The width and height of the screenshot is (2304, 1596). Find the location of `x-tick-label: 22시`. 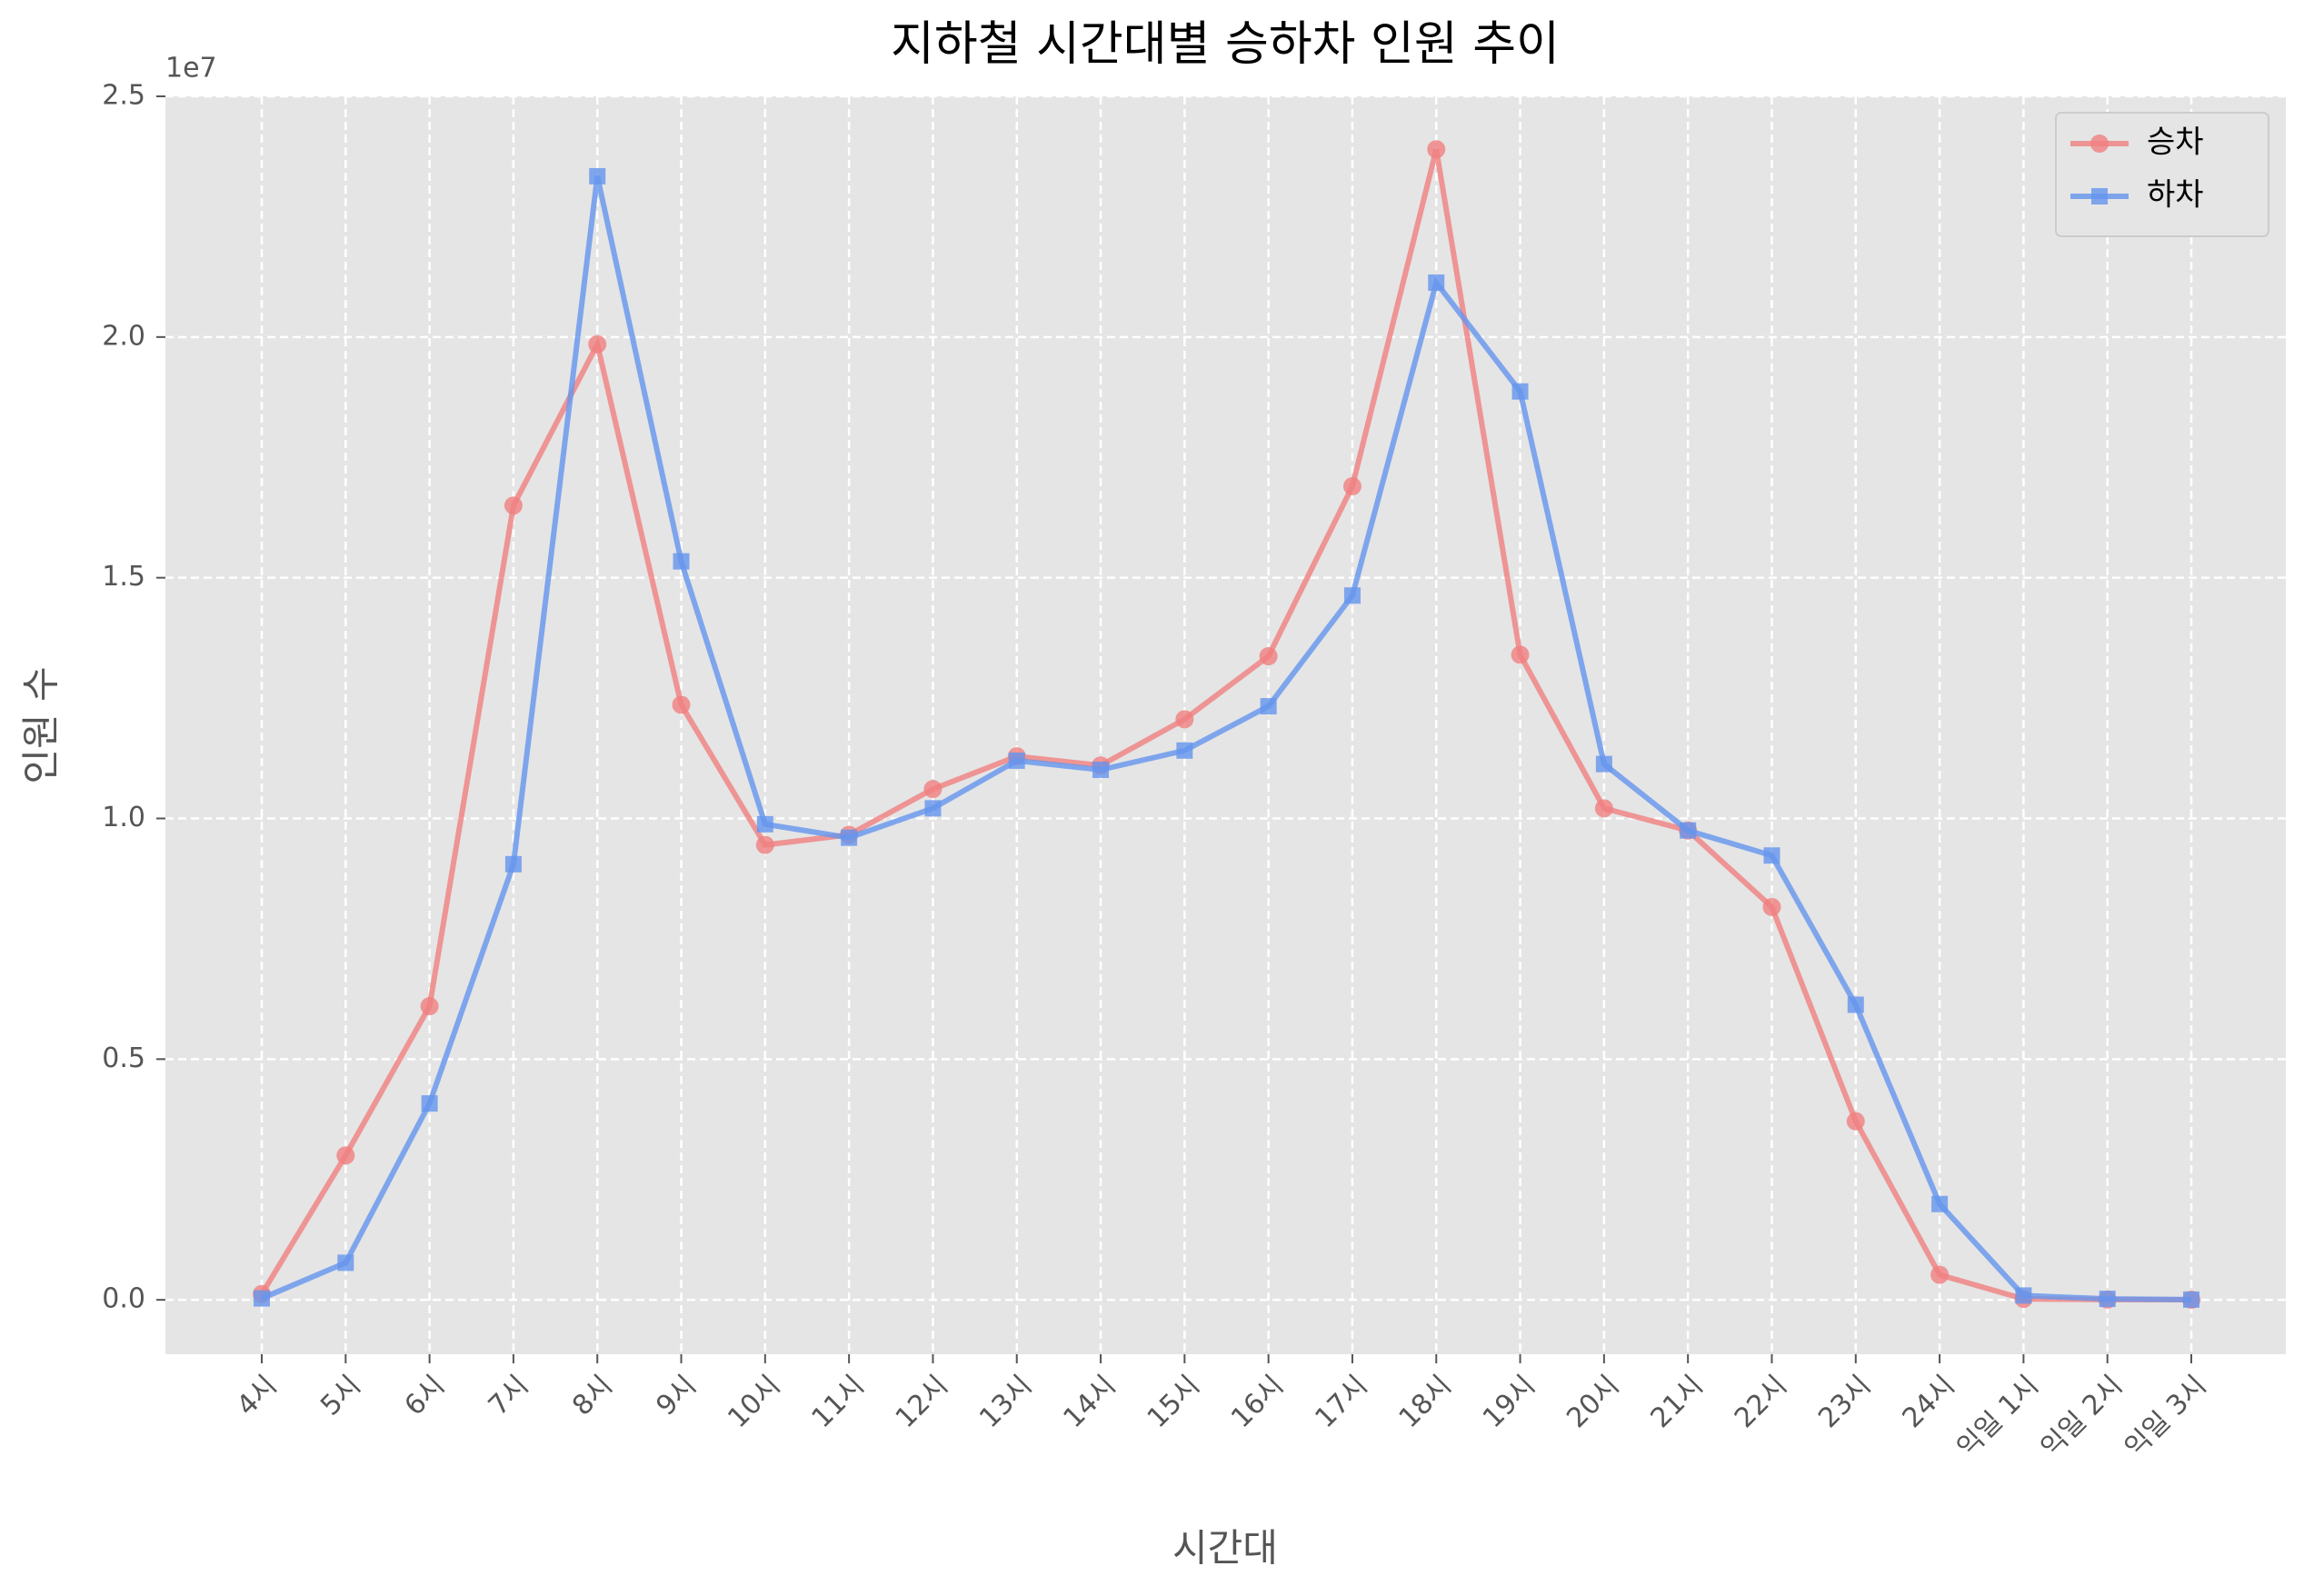

x-tick-label: 22시 is located at coordinates (1761, 1402).